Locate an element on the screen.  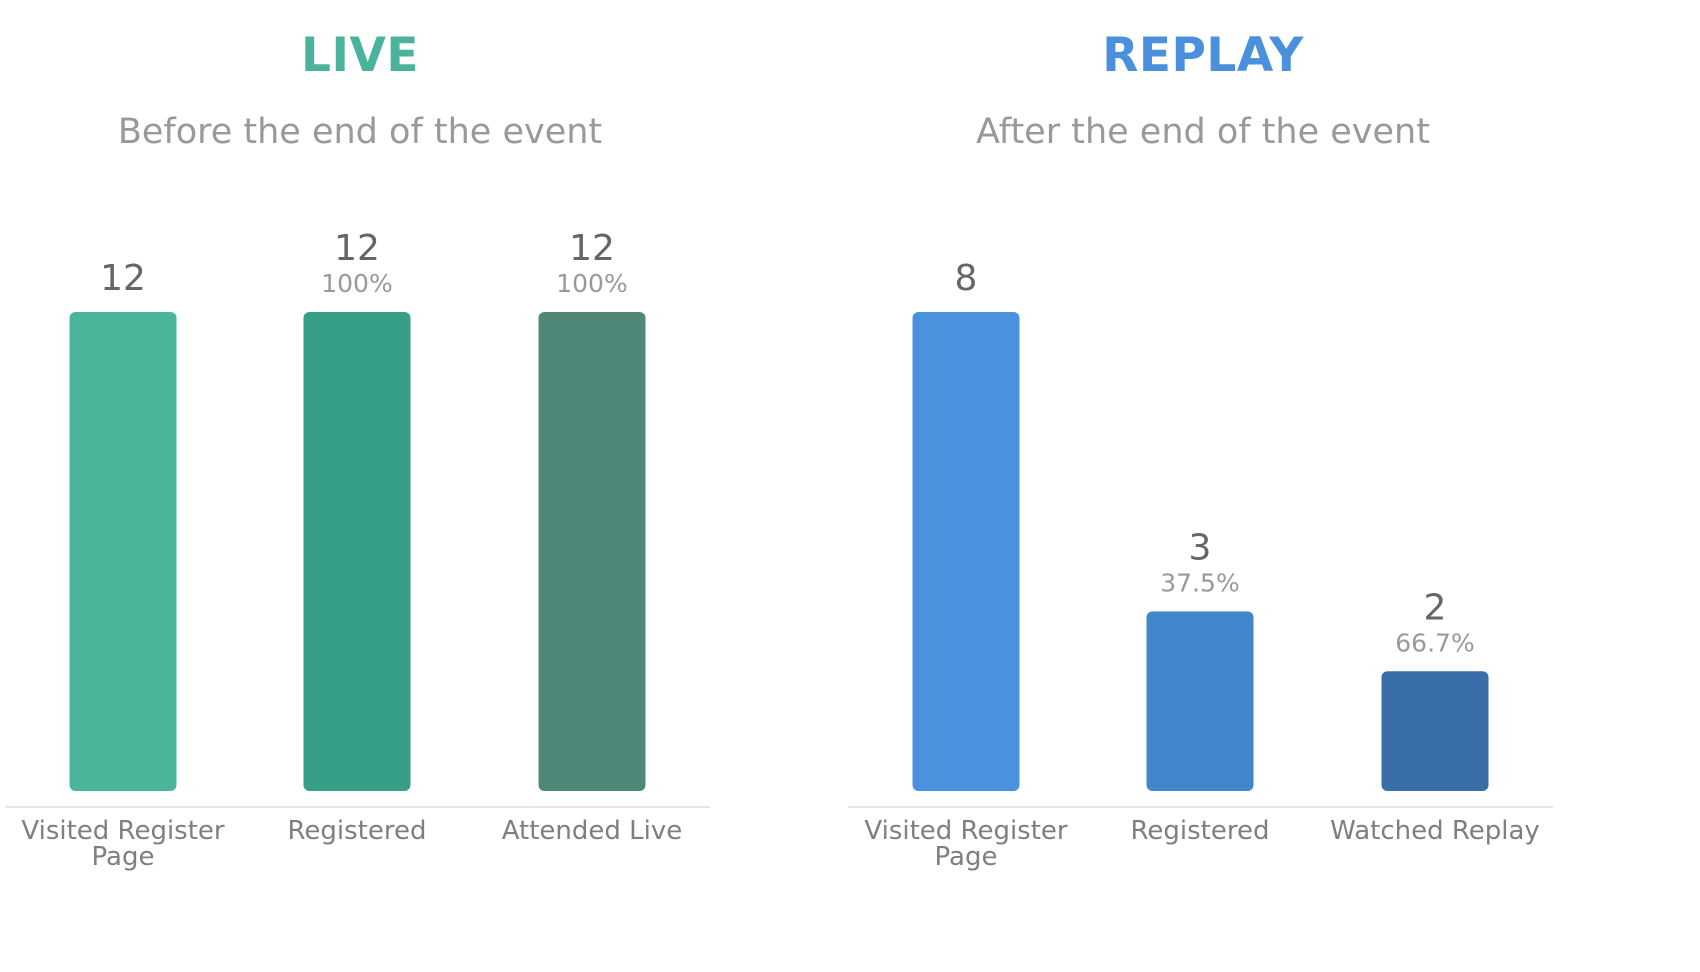
live-category-label: Attended Live is located at coordinates (592, 831).